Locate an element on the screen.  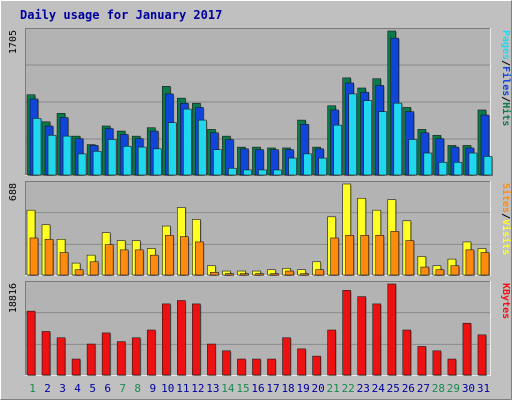
day-label-28: 28 is located at coordinates (438, 388).